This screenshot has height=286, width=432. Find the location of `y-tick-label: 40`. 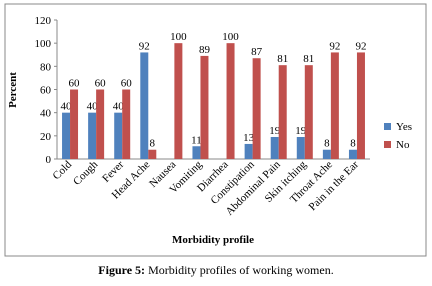

y-tick-label: 40 is located at coordinates (46, 114).